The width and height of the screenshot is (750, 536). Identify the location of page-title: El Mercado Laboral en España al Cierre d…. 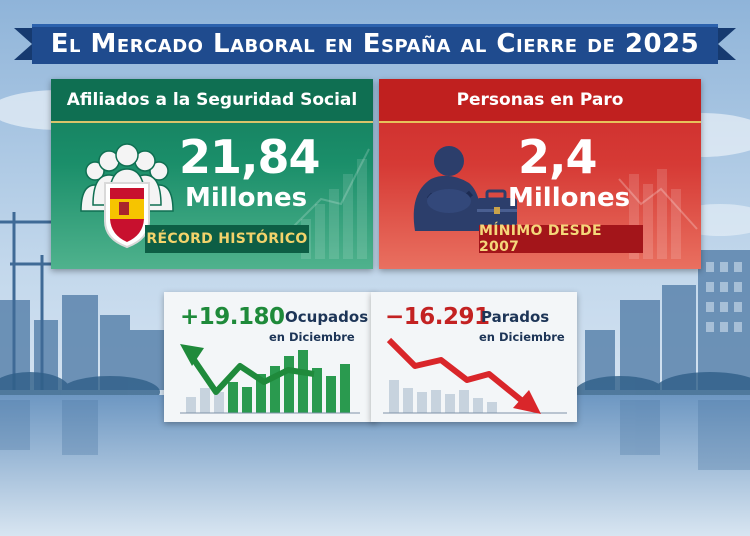
(375, 44).